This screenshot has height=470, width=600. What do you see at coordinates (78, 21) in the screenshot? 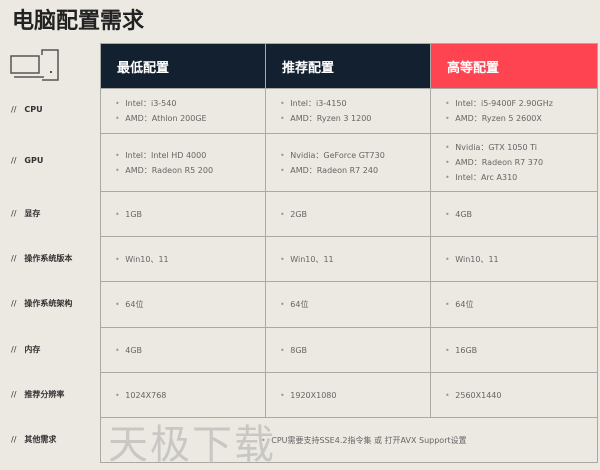
I see `page-title: 电脑配置需求` at bounding box center [78, 21].